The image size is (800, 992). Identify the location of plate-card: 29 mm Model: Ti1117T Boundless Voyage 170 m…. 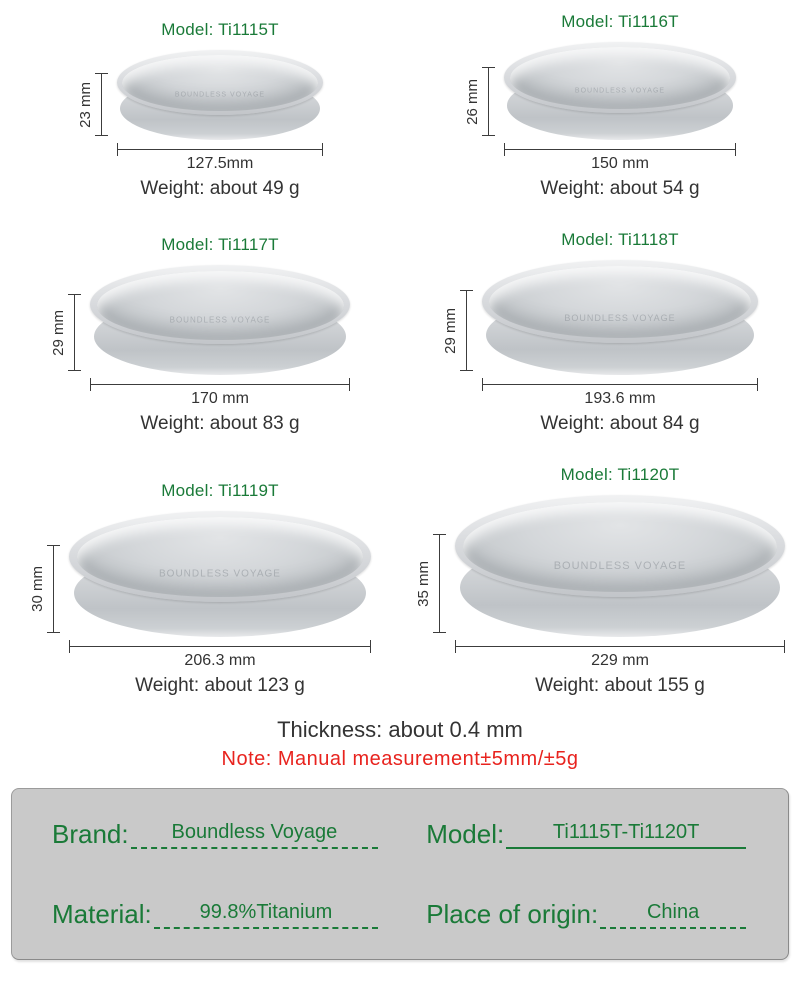
(200, 335).